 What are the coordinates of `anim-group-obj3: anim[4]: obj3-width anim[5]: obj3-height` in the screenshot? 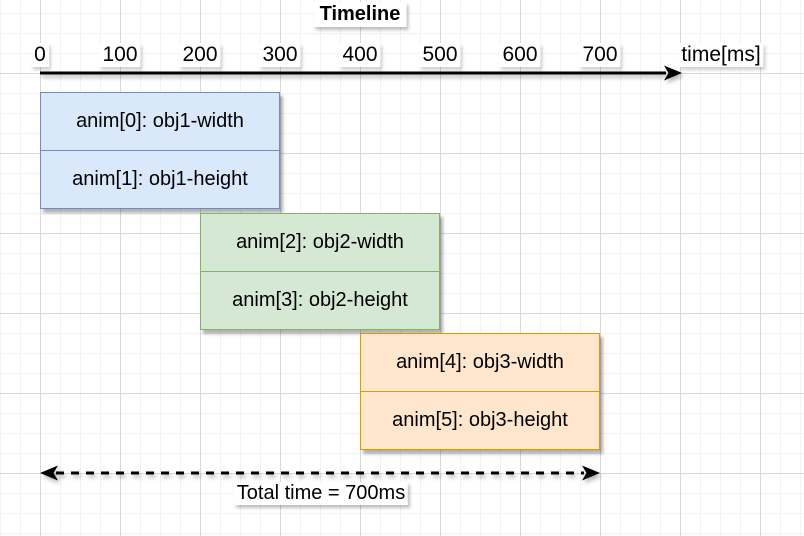 It's located at (480, 391).